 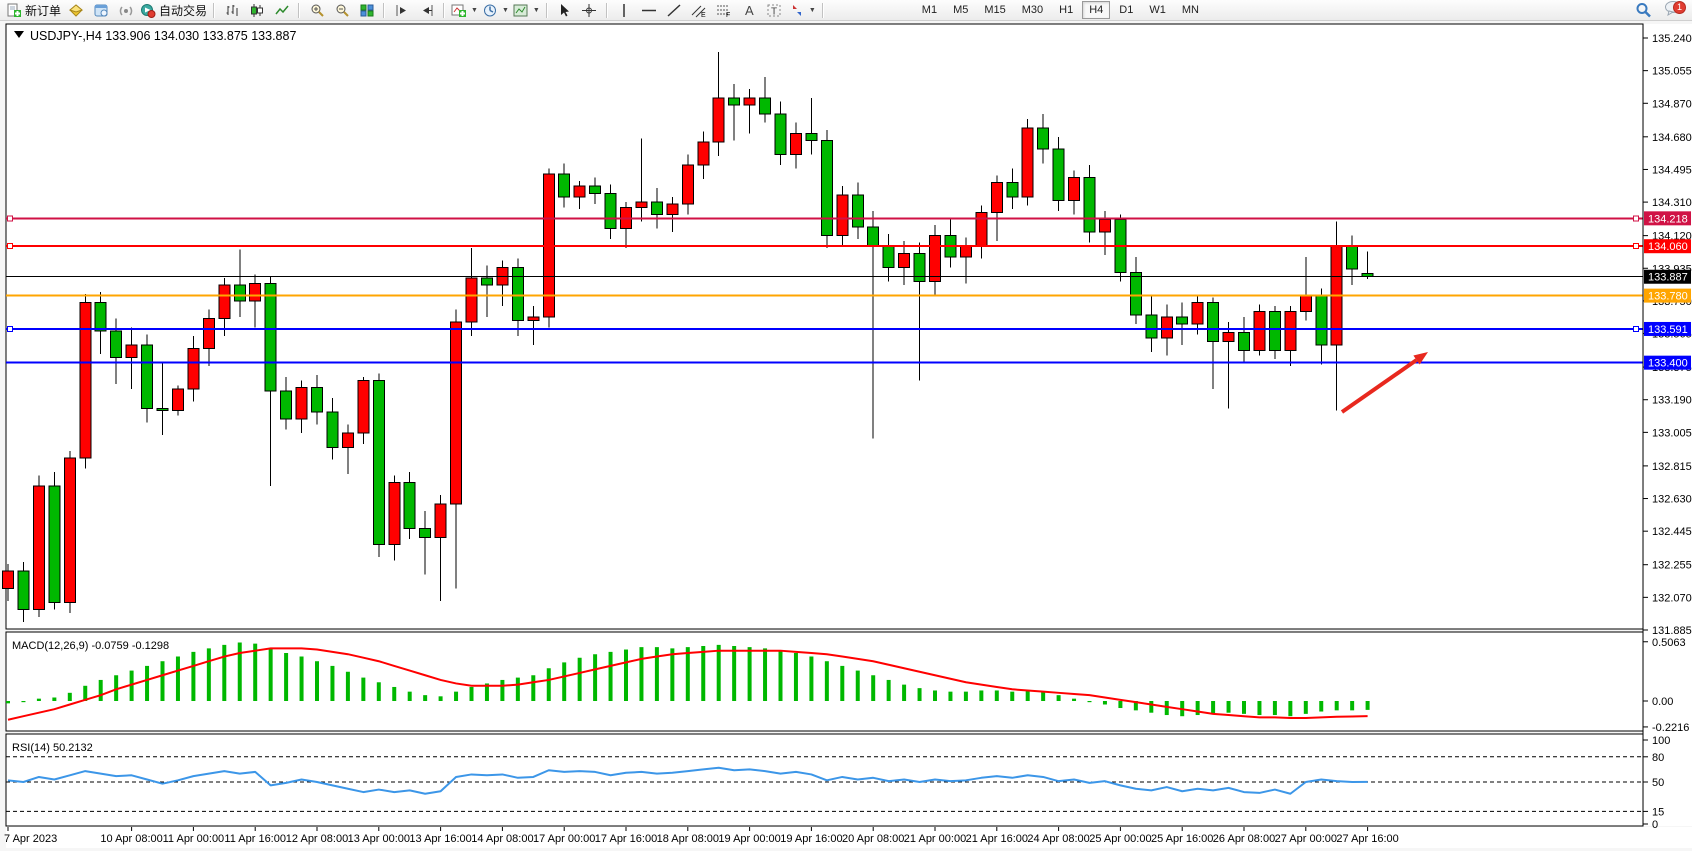 What do you see at coordinates (824, 681) in the screenshot?
I see `macd-panel` at bounding box center [824, 681].